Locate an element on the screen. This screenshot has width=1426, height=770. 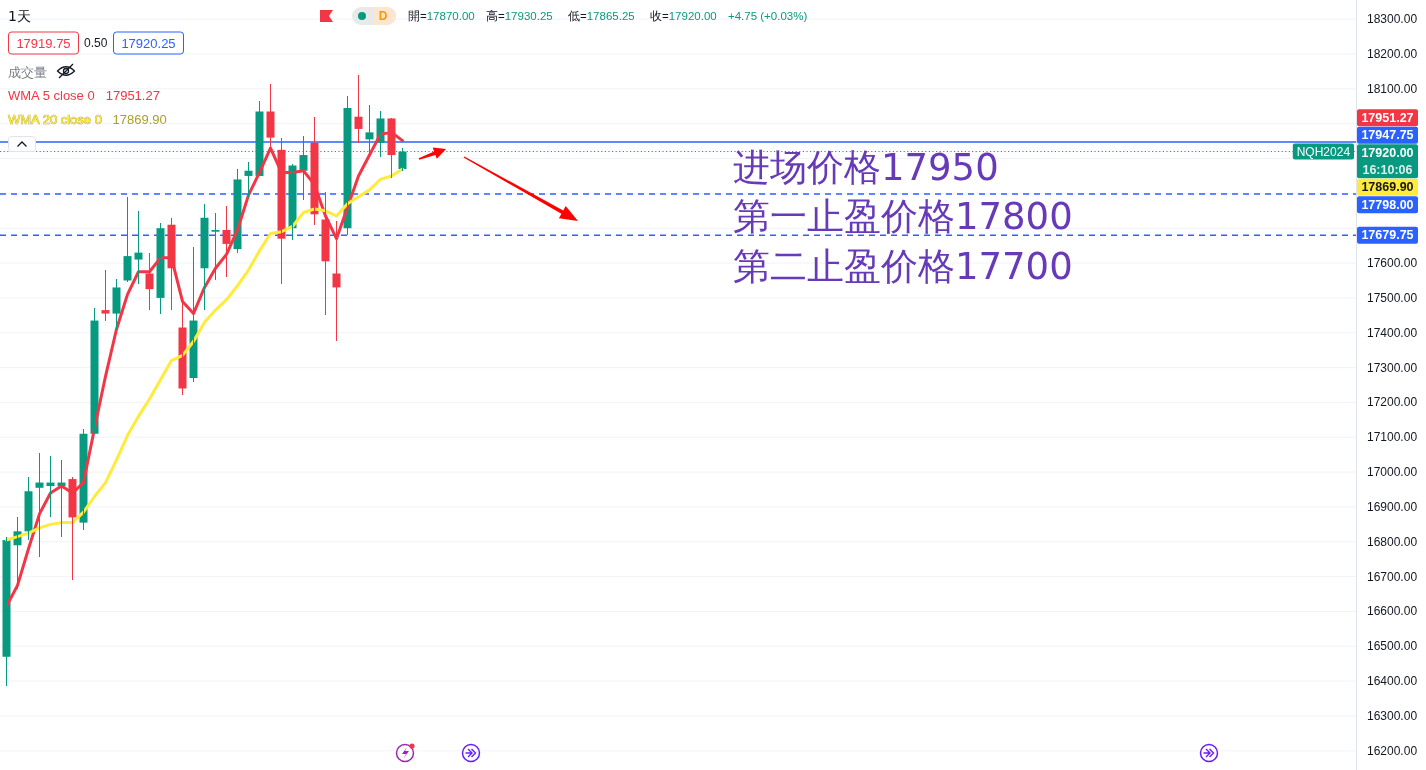
annotation: 进场价格17950 is located at coordinates (866, 167).